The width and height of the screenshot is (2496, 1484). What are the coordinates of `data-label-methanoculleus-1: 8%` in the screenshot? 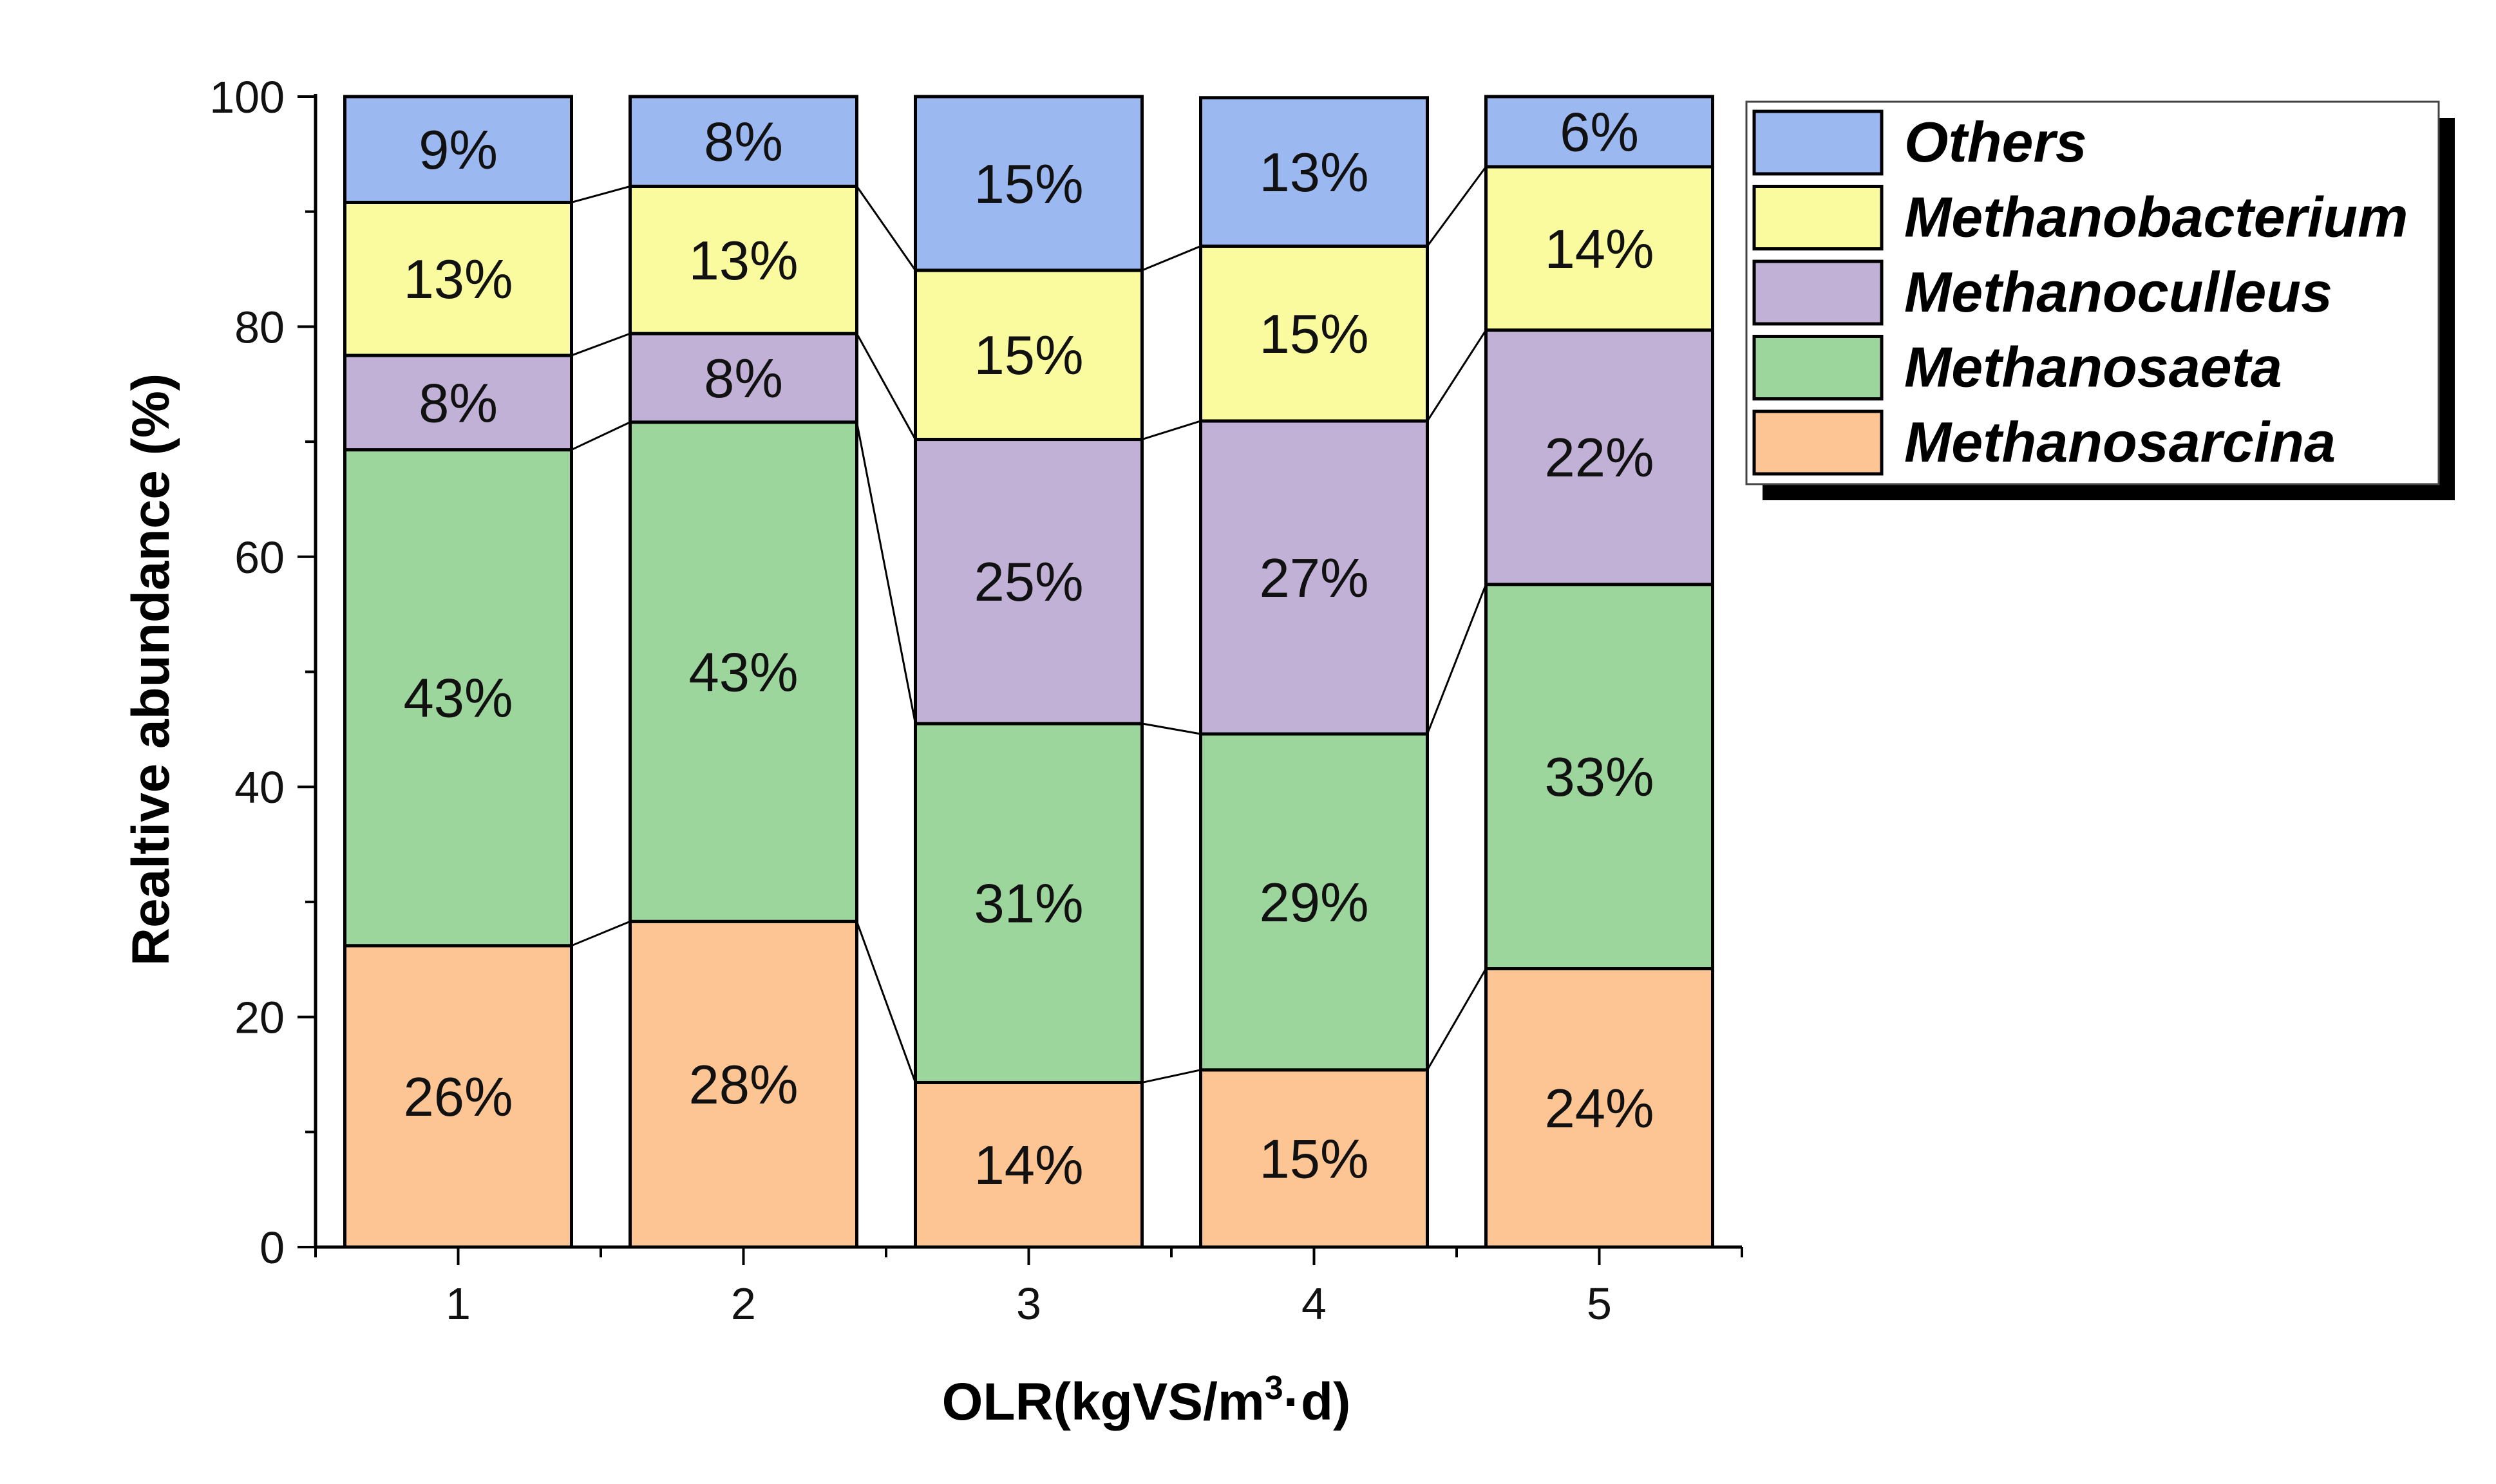 It's located at (458, 403).